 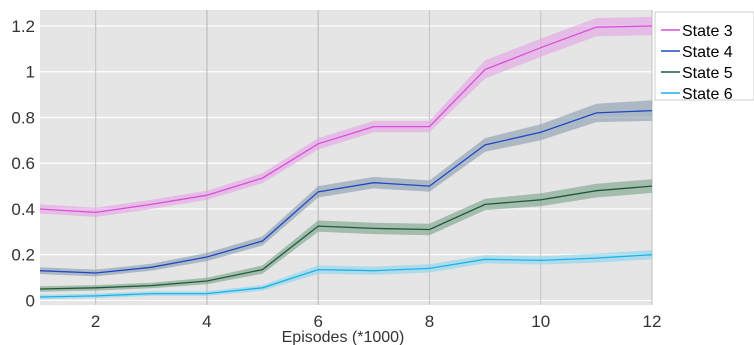 What do you see at coordinates (429, 321) in the screenshot?
I see `x-tick-label: 8` at bounding box center [429, 321].